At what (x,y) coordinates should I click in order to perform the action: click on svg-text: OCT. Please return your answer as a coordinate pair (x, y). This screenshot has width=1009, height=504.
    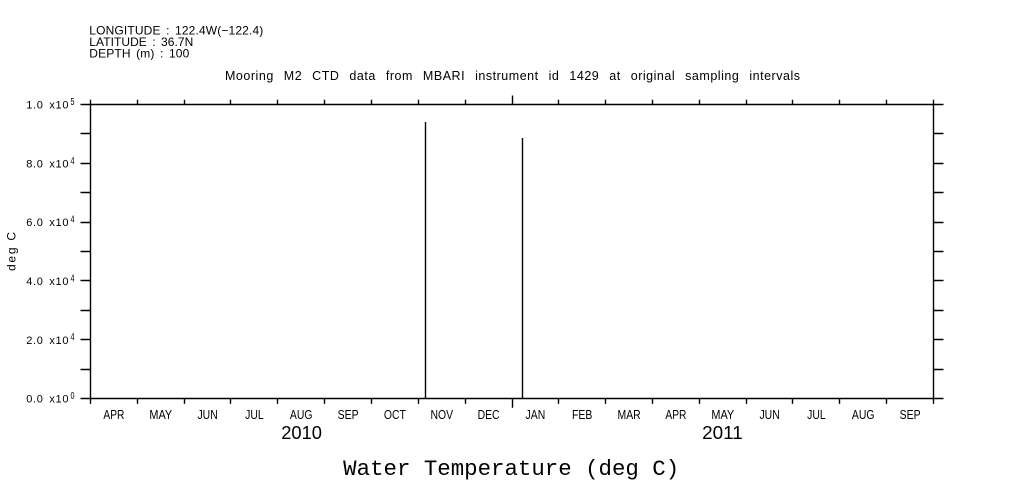
    Looking at the image, I should click on (395, 415).